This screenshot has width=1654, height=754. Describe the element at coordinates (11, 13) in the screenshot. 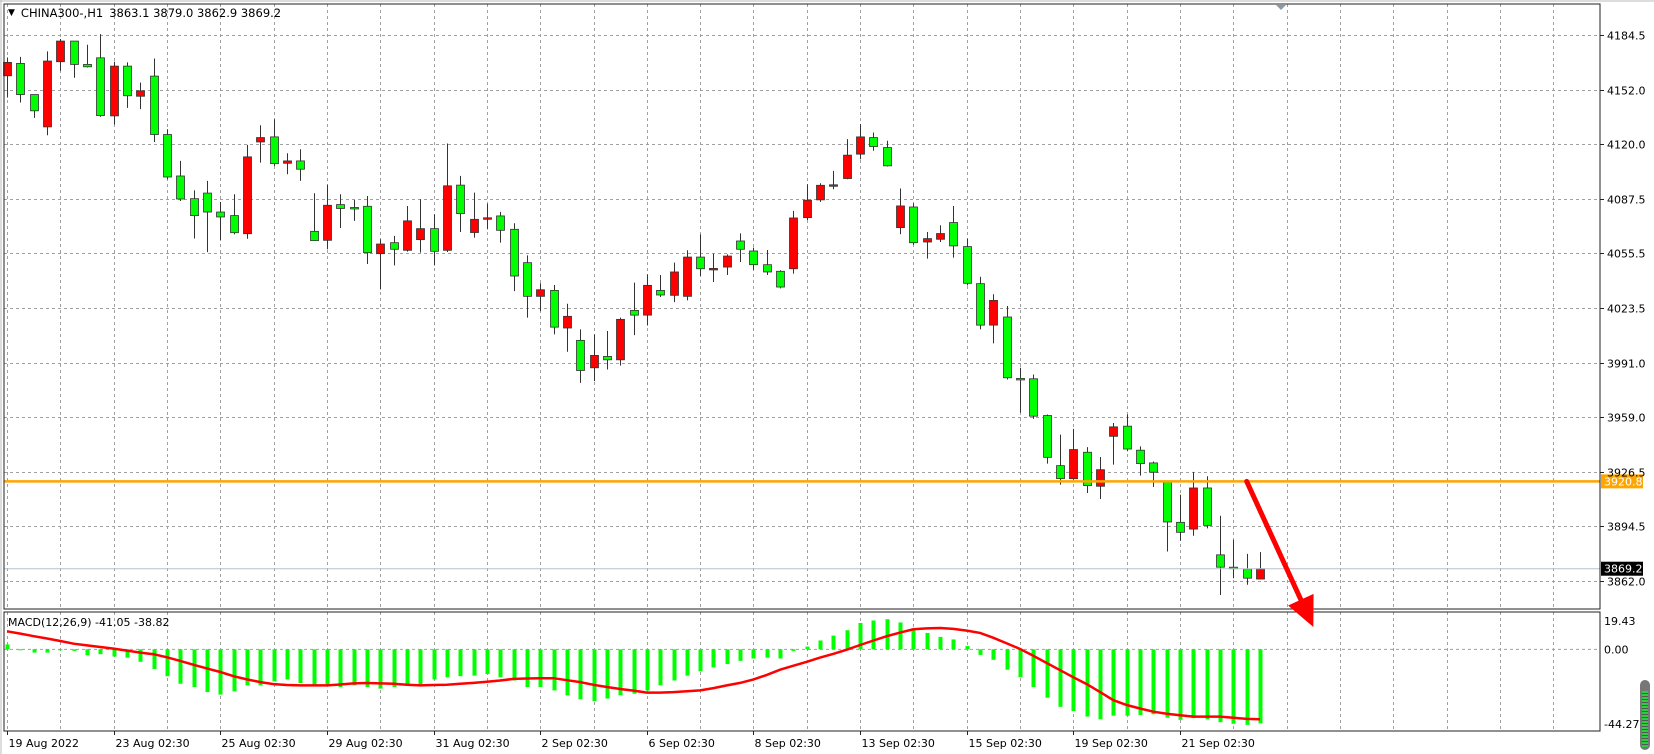

I see `triangle-down-icon: ▼` at that location.